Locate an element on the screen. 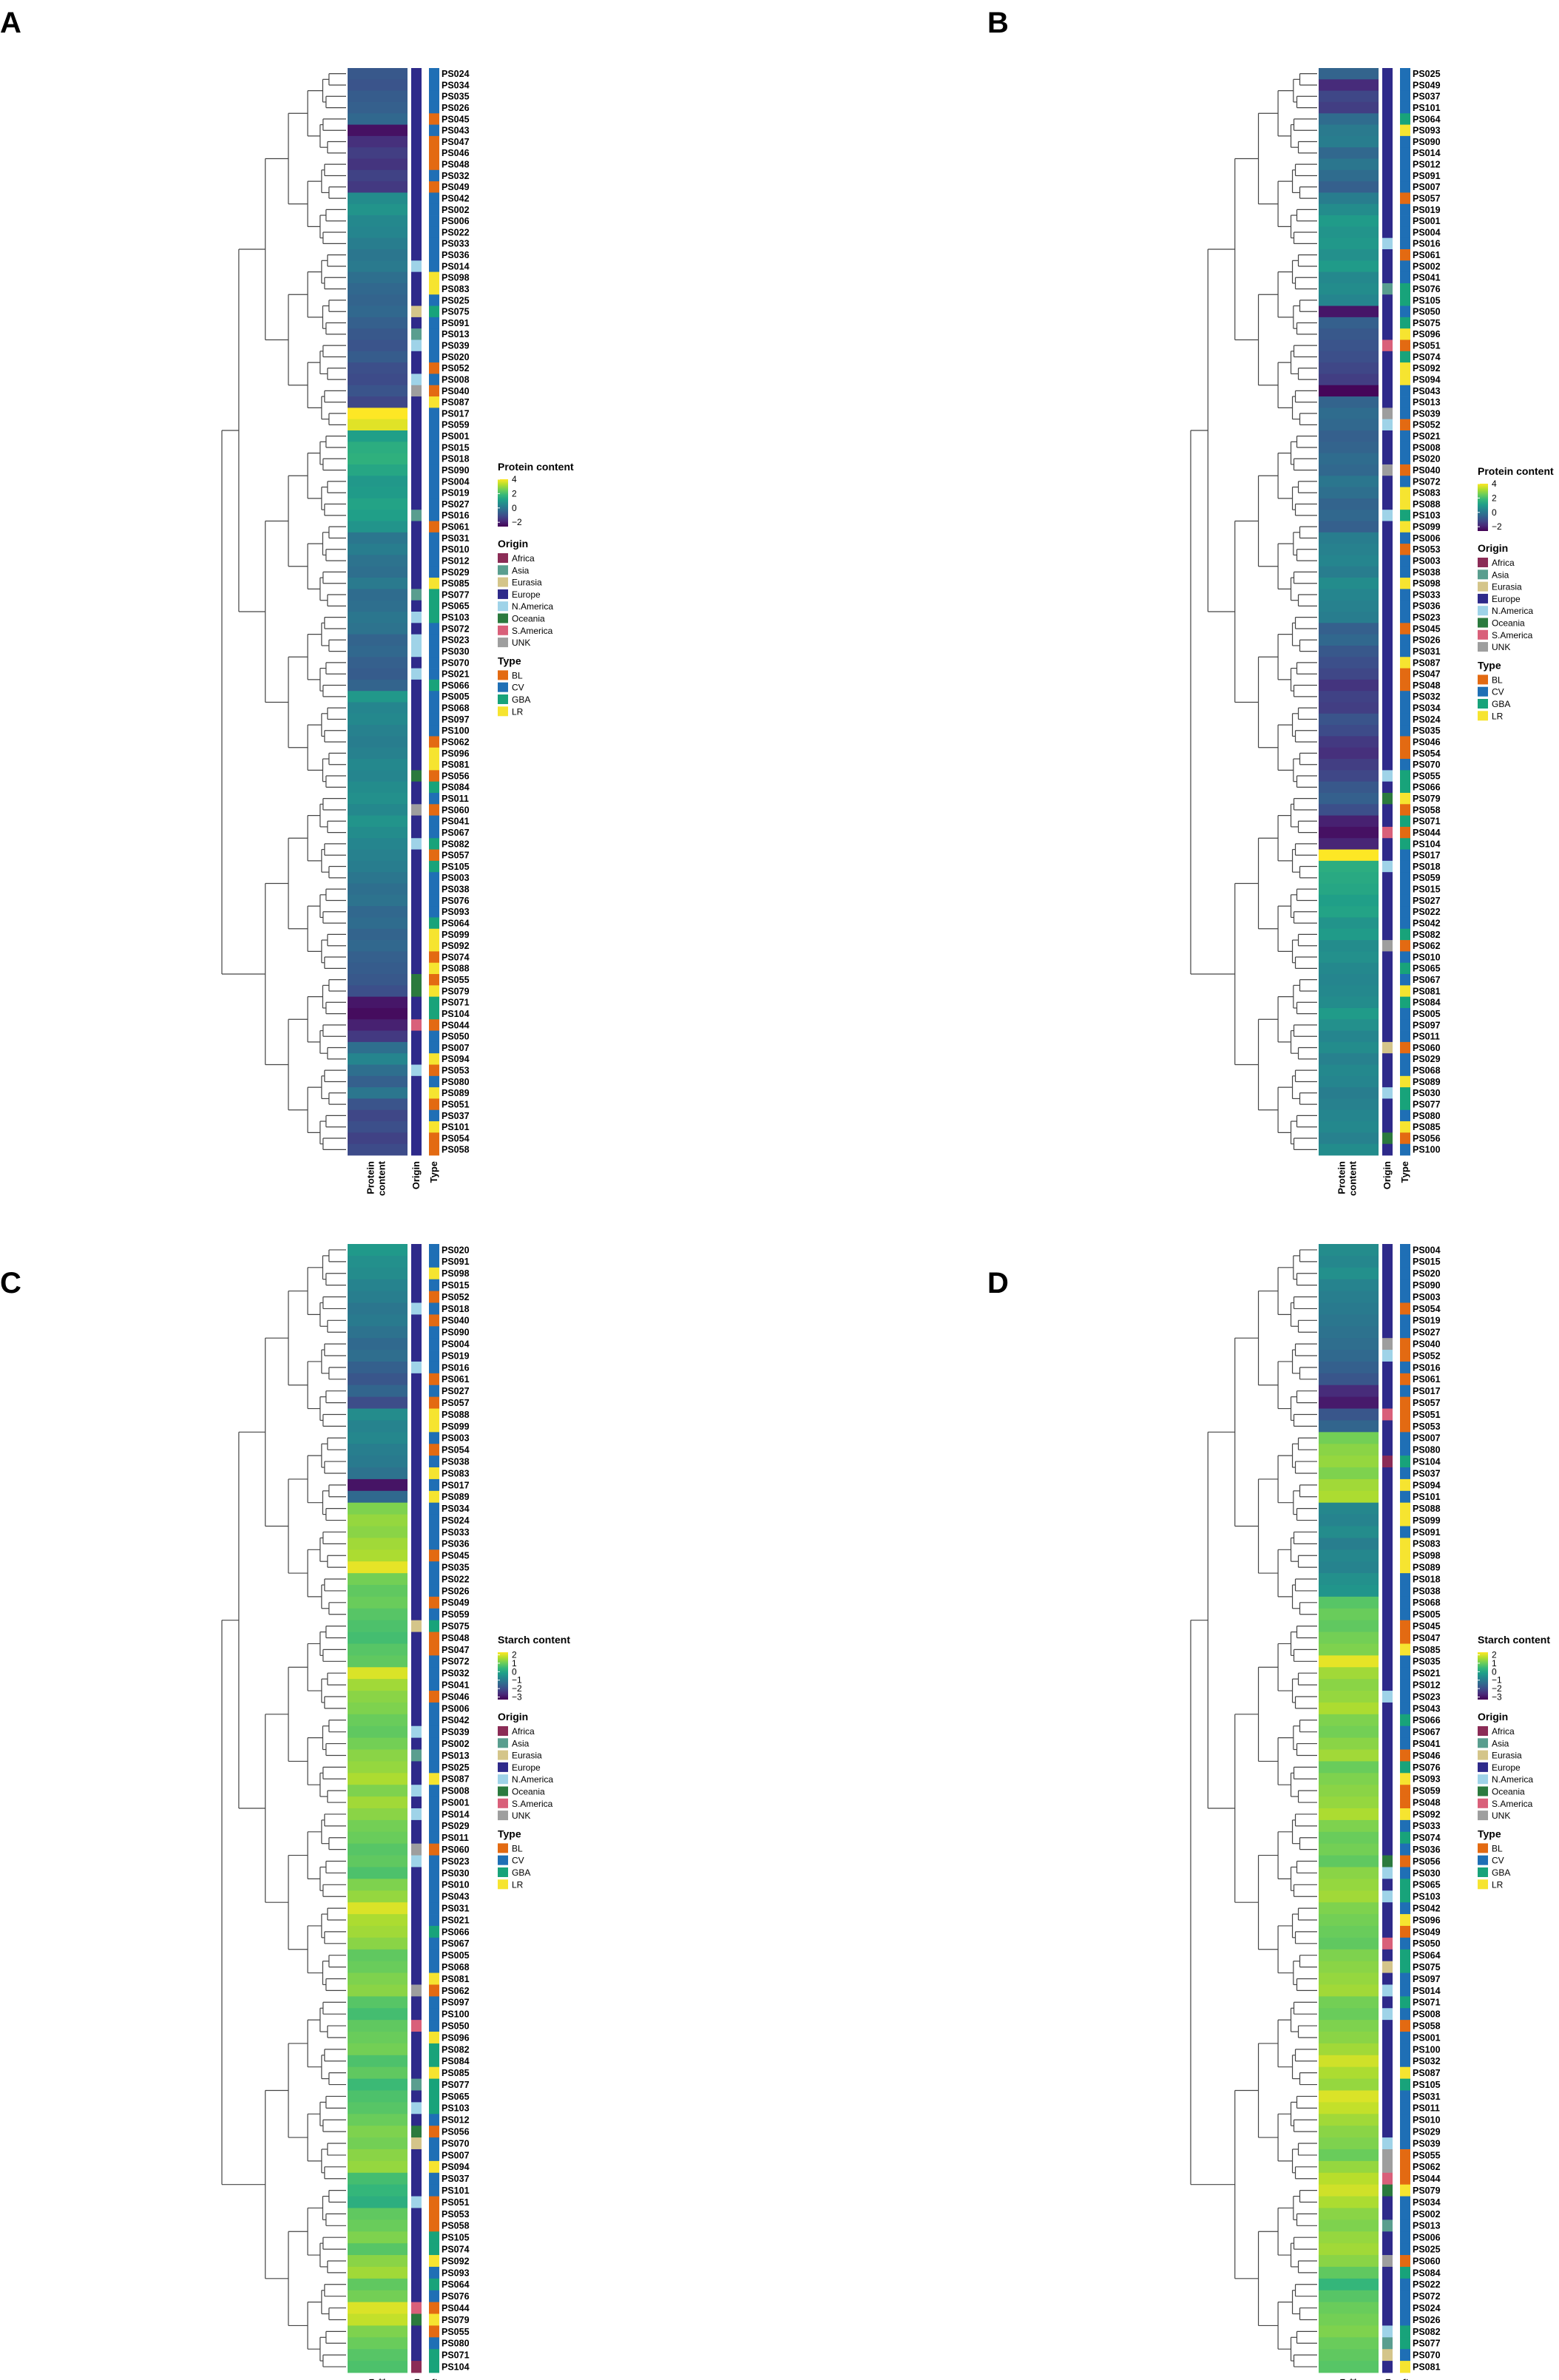  row-label: PS099 is located at coordinates (1427, 1521).